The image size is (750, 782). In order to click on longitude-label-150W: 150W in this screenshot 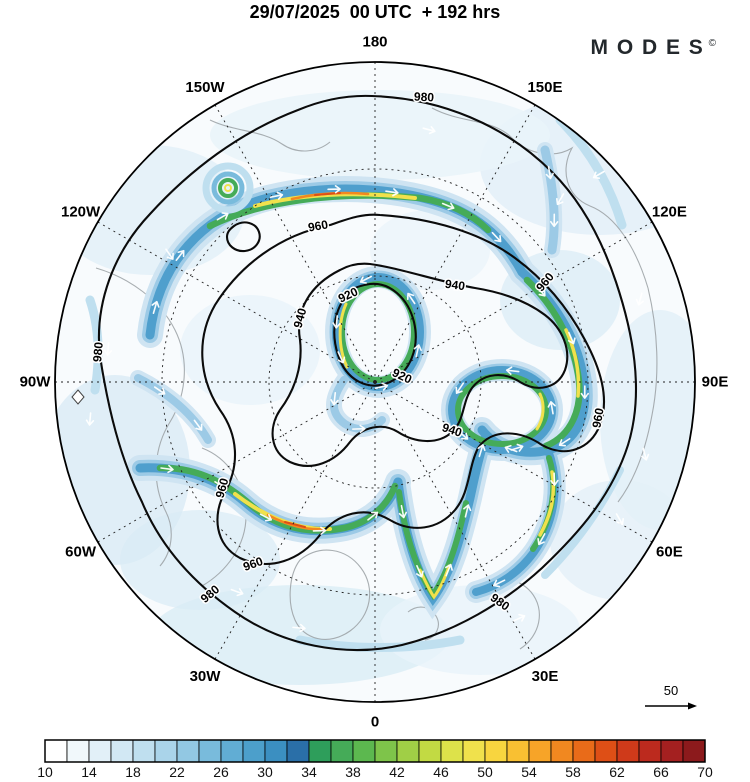, I will do `click(205, 87)`.